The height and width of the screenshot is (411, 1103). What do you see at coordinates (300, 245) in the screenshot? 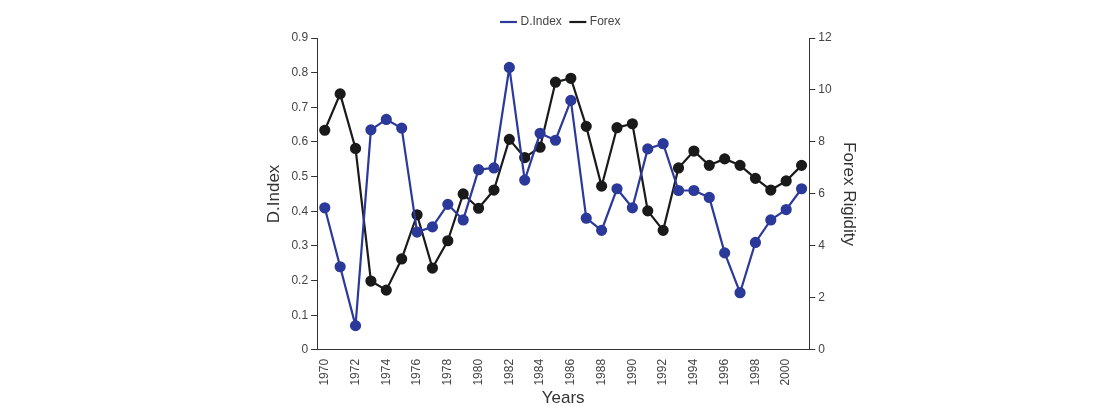
I see `y-tick-label: 0.3` at bounding box center [300, 245].